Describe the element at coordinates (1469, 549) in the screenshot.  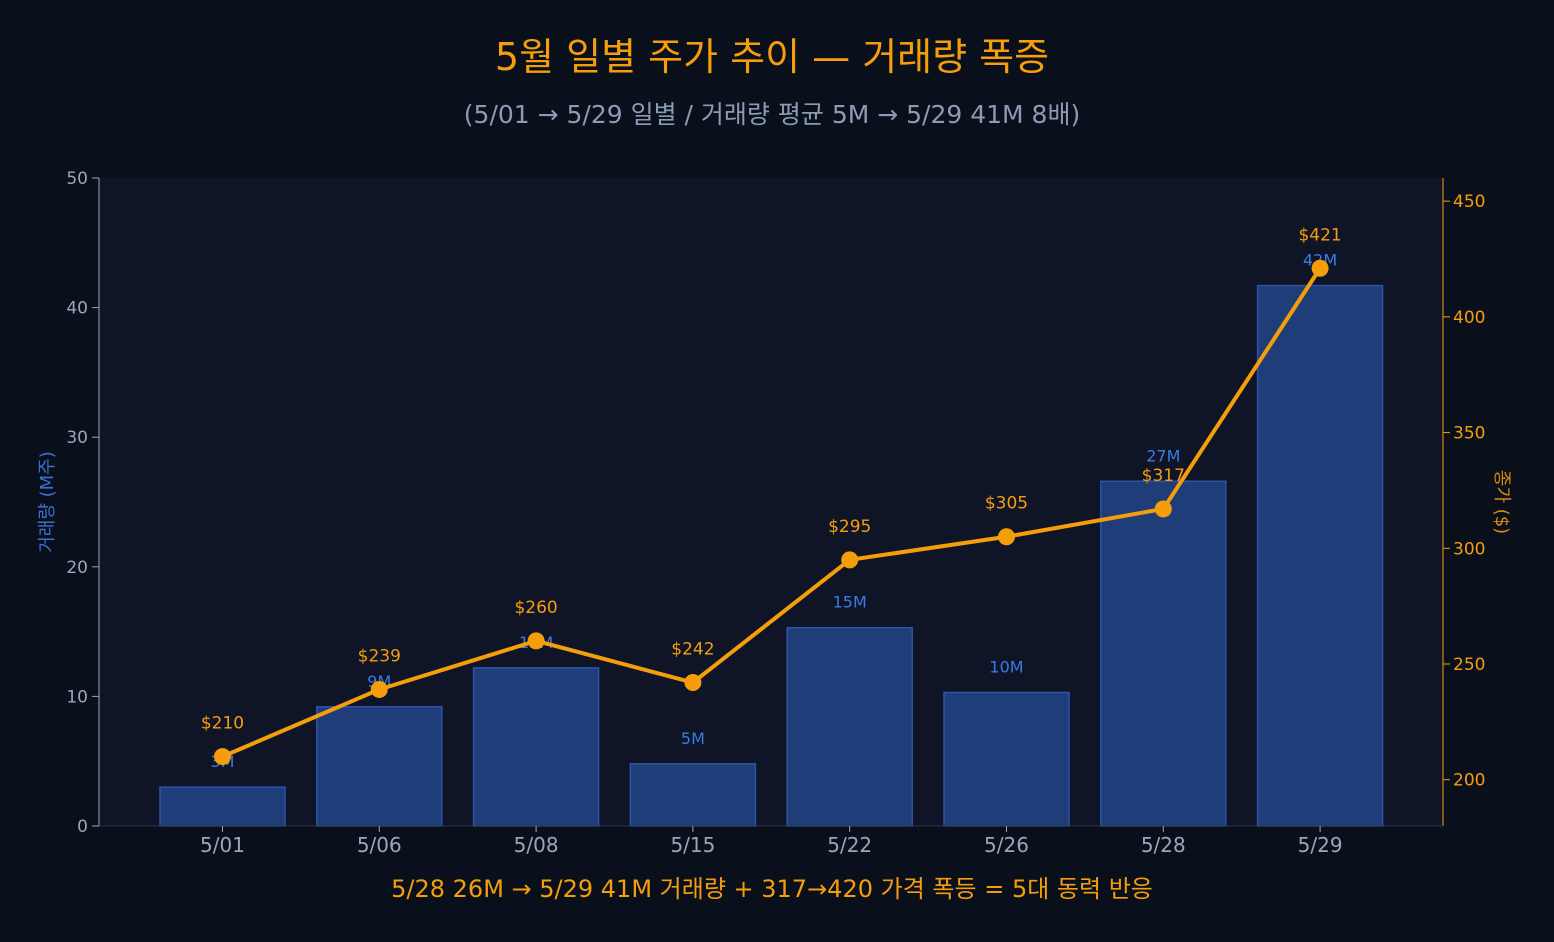
I see `right-tick-label-300: 300` at that location.